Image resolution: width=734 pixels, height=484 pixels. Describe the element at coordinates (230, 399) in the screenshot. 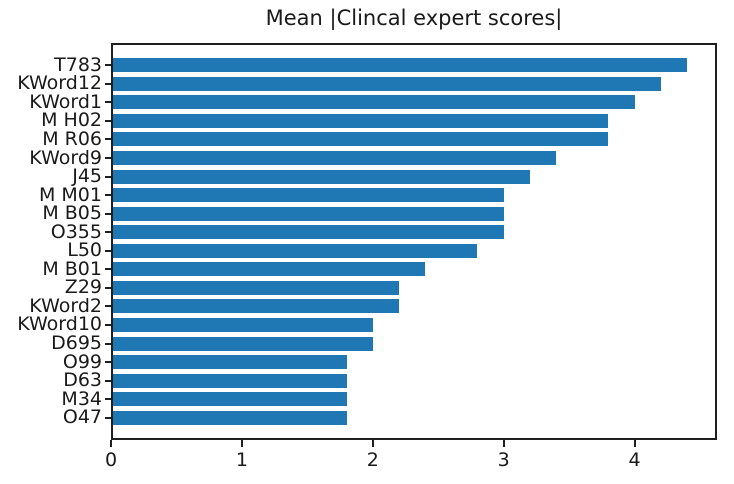

I see `bar-m34` at that location.